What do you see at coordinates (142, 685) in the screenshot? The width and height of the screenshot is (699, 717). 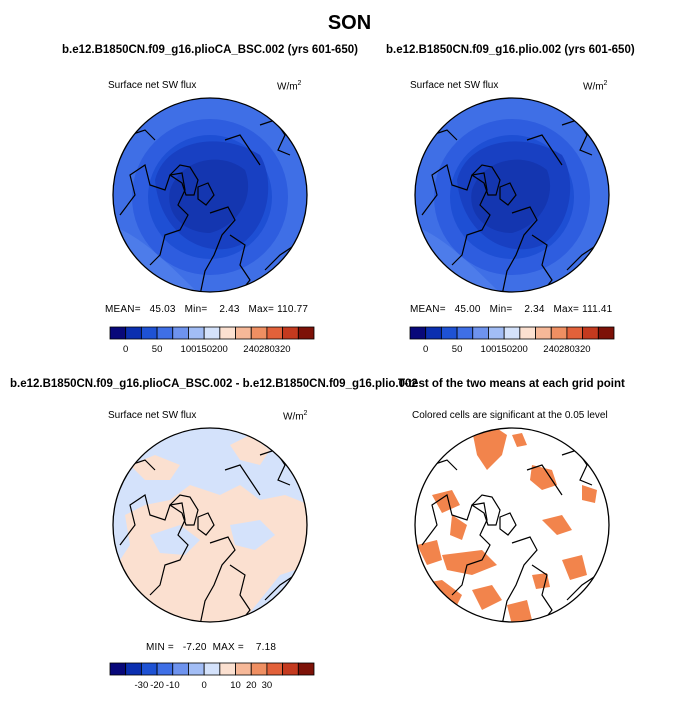 I see `colorbar-tick-label: -30` at bounding box center [142, 685].